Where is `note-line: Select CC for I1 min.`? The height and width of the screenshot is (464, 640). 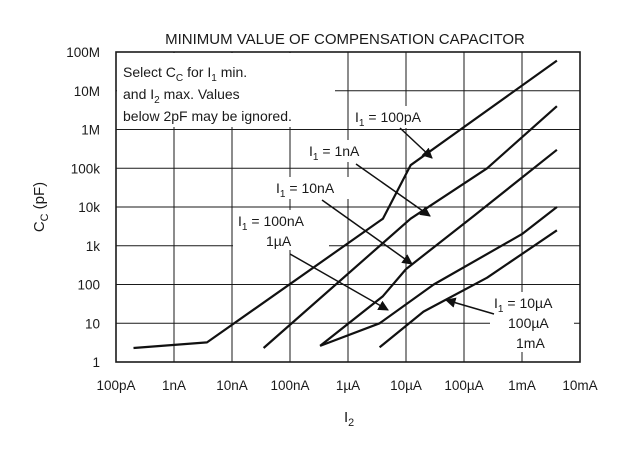 note-line: Select CC for I1 min. is located at coordinates (185, 74).